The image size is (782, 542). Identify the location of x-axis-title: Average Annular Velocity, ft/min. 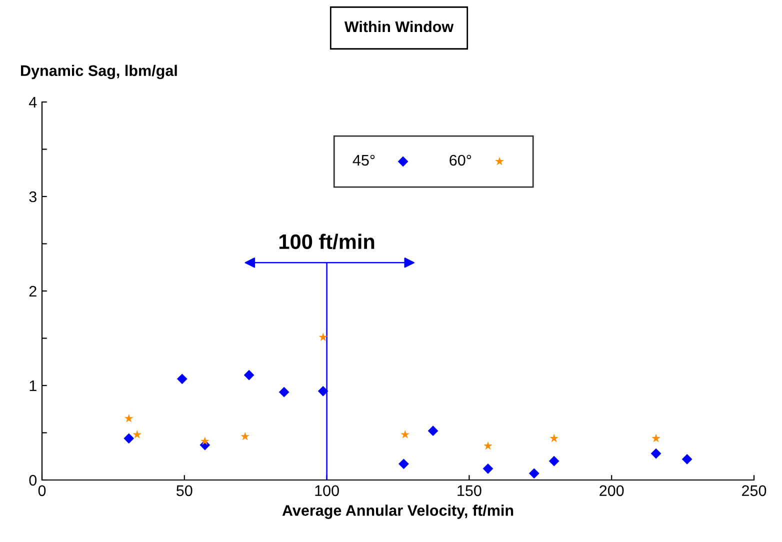
(398, 511).